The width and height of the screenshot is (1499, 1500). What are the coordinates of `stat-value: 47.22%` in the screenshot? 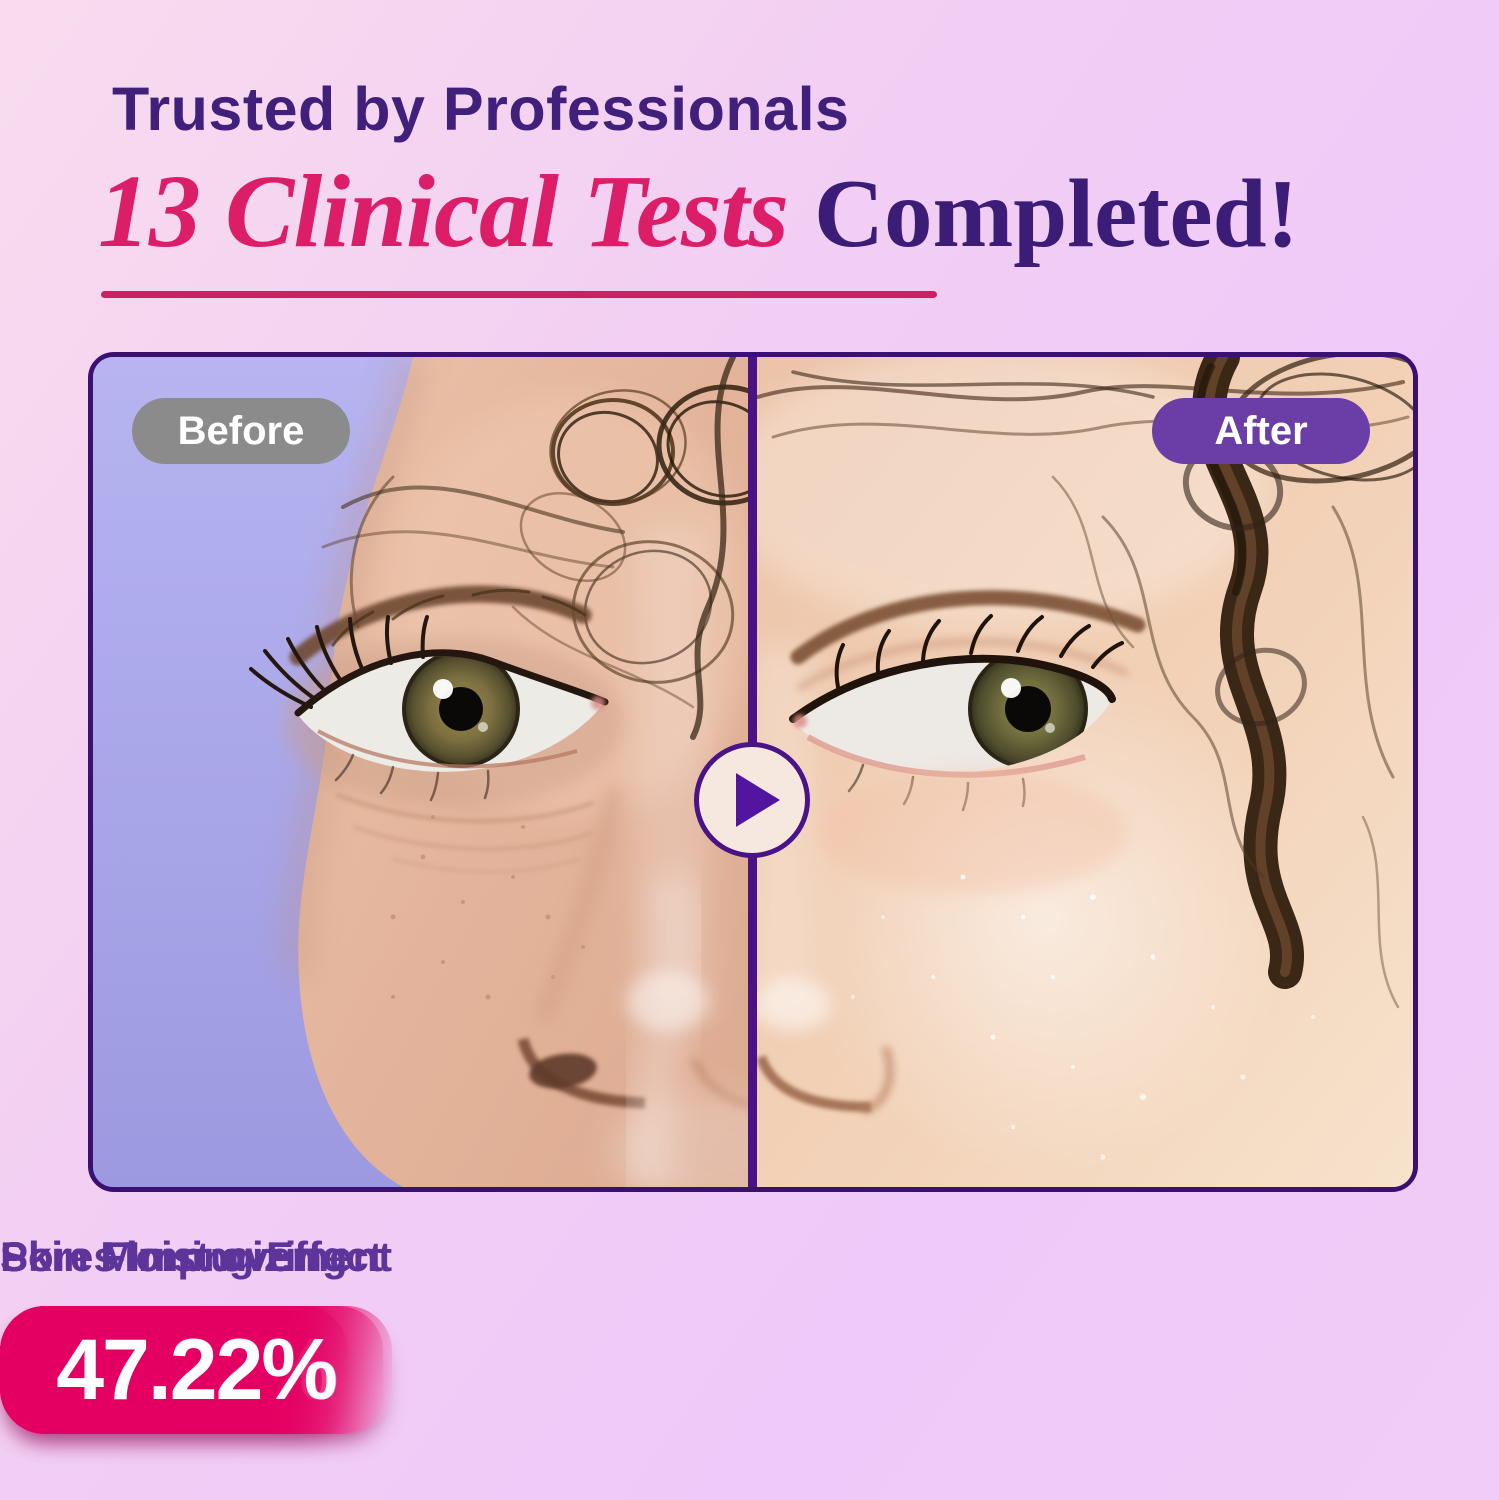 It's located at (197, 1369).